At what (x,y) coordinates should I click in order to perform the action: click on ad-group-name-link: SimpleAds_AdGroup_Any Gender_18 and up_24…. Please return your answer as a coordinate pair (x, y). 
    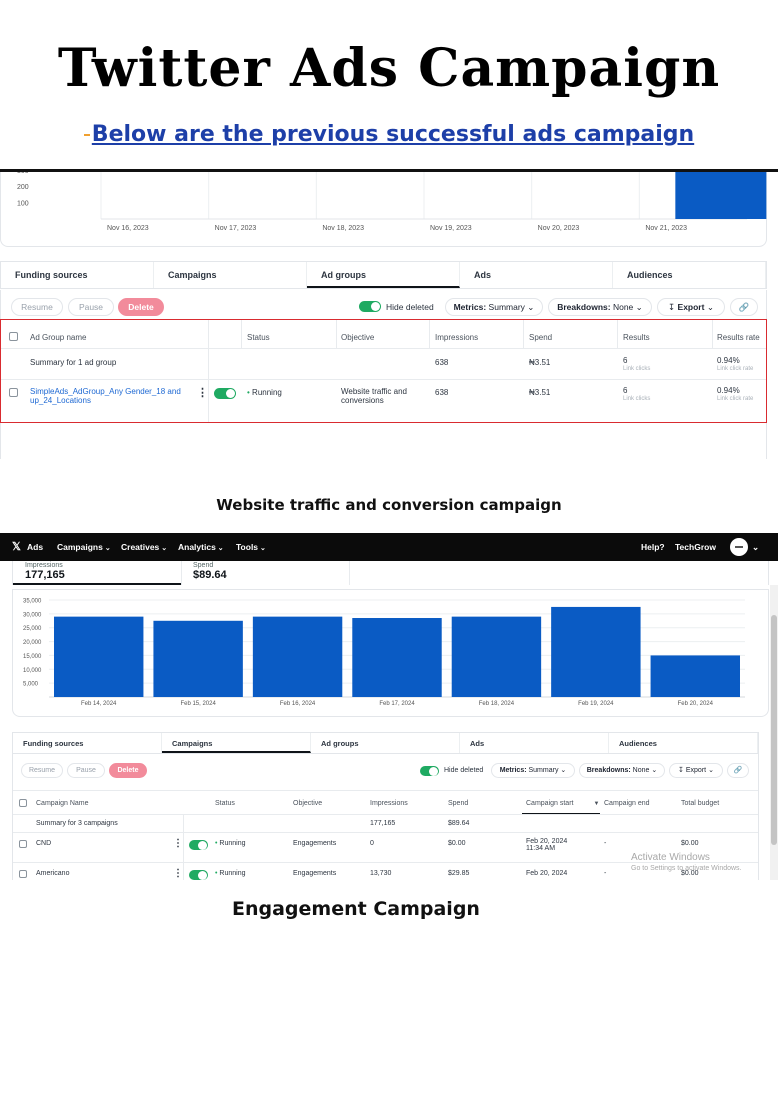
    Looking at the image, I should click on (105, 396).